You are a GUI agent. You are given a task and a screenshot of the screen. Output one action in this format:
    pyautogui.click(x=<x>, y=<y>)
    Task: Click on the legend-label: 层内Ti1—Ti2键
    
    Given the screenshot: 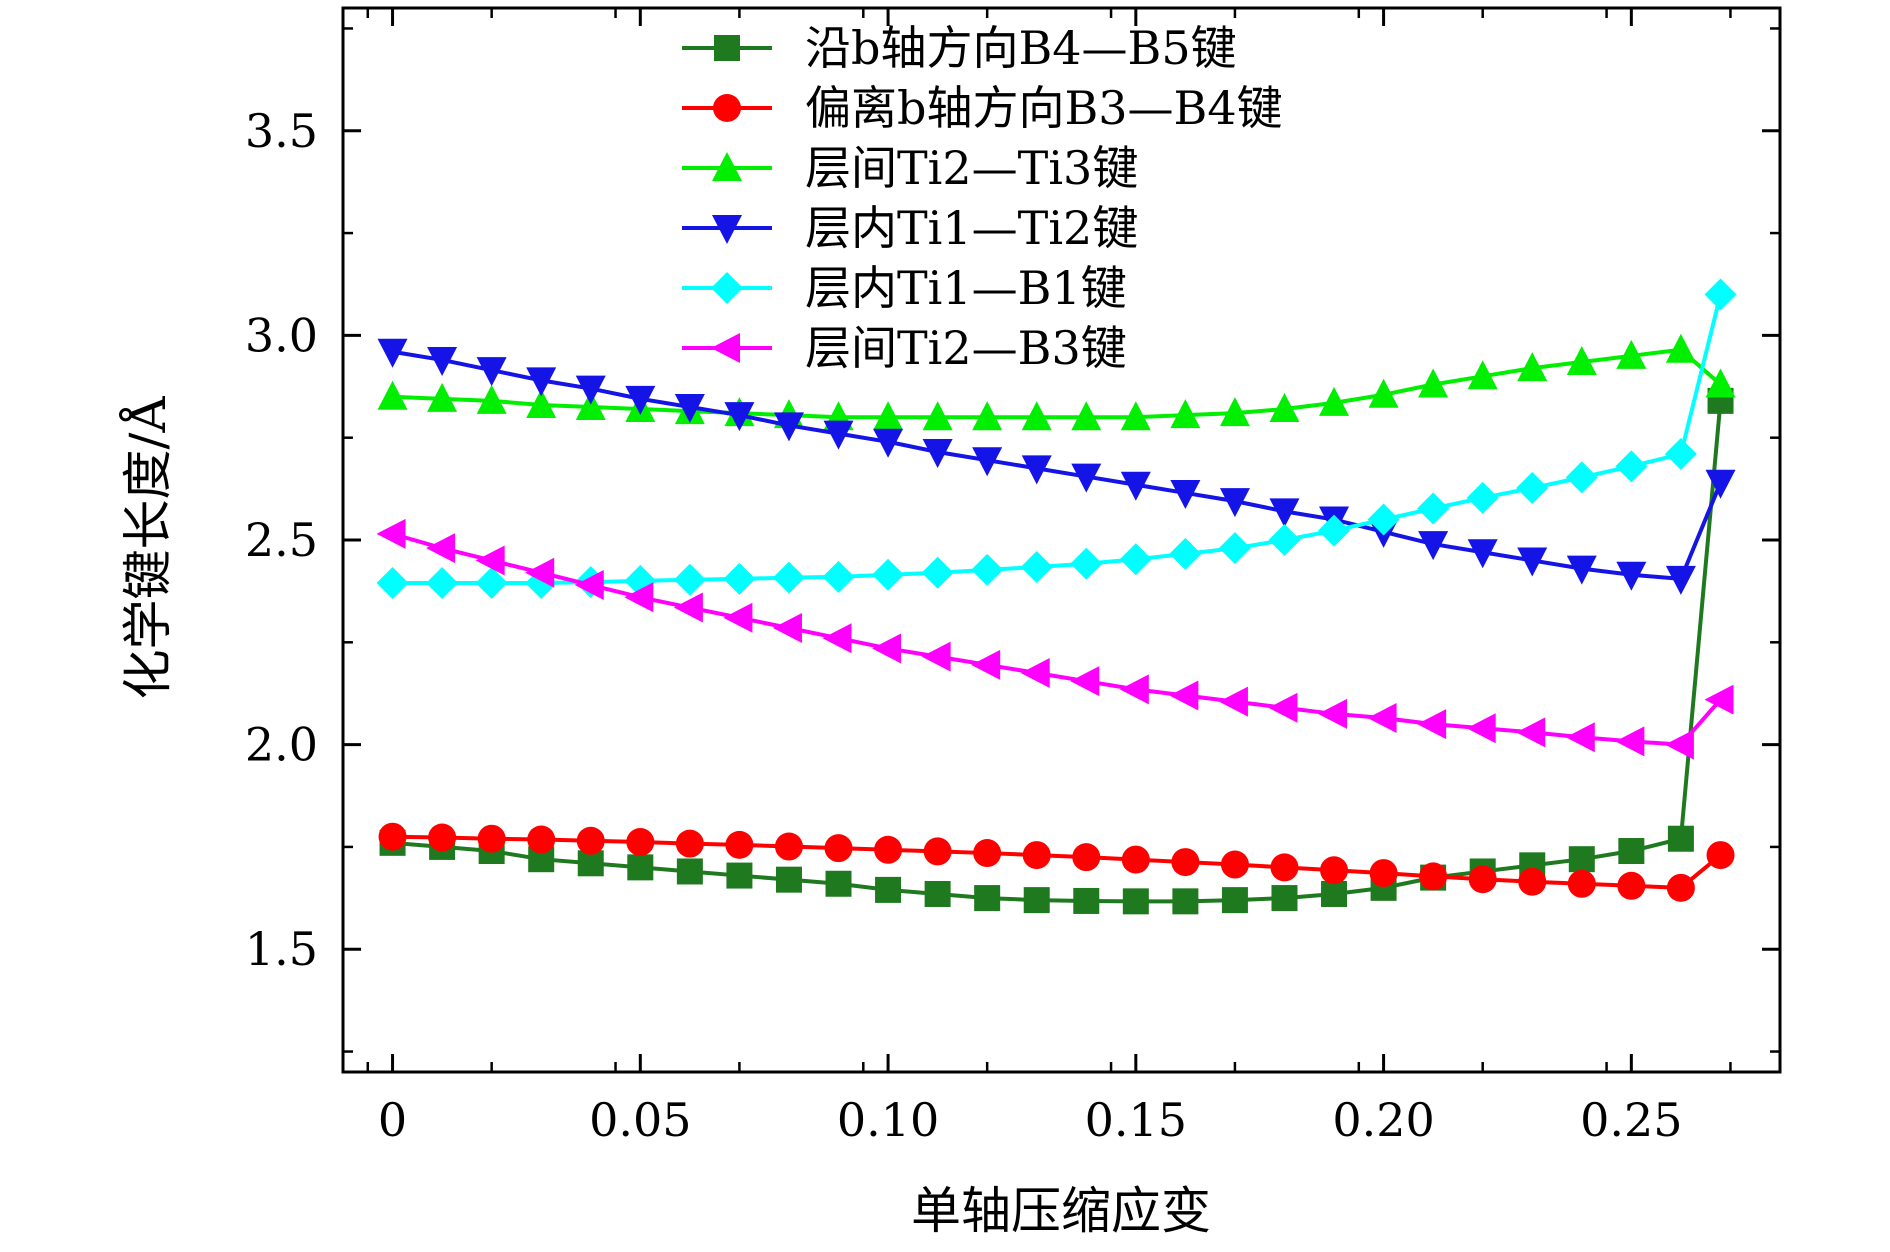 What is the action you would take?
    pyautogui.click(x=971, y=228)
    